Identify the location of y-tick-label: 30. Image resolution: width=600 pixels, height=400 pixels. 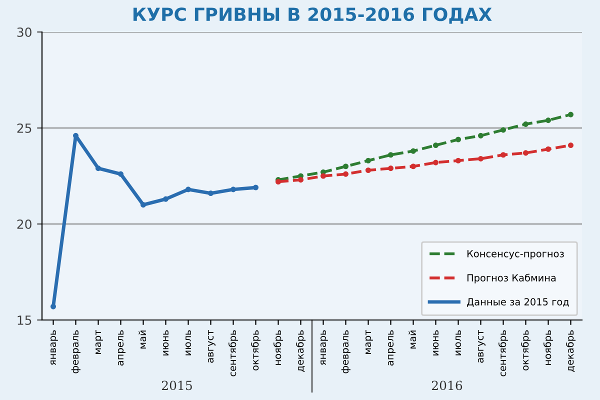
(24, 32).